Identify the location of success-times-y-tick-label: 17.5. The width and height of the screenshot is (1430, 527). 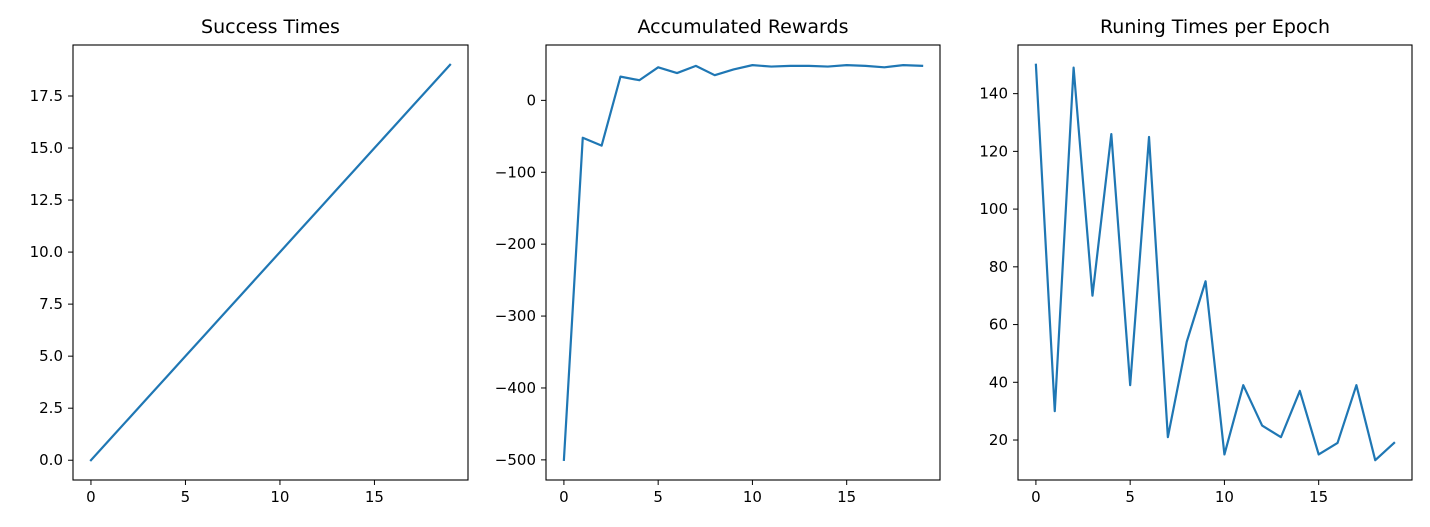
(46, 96).